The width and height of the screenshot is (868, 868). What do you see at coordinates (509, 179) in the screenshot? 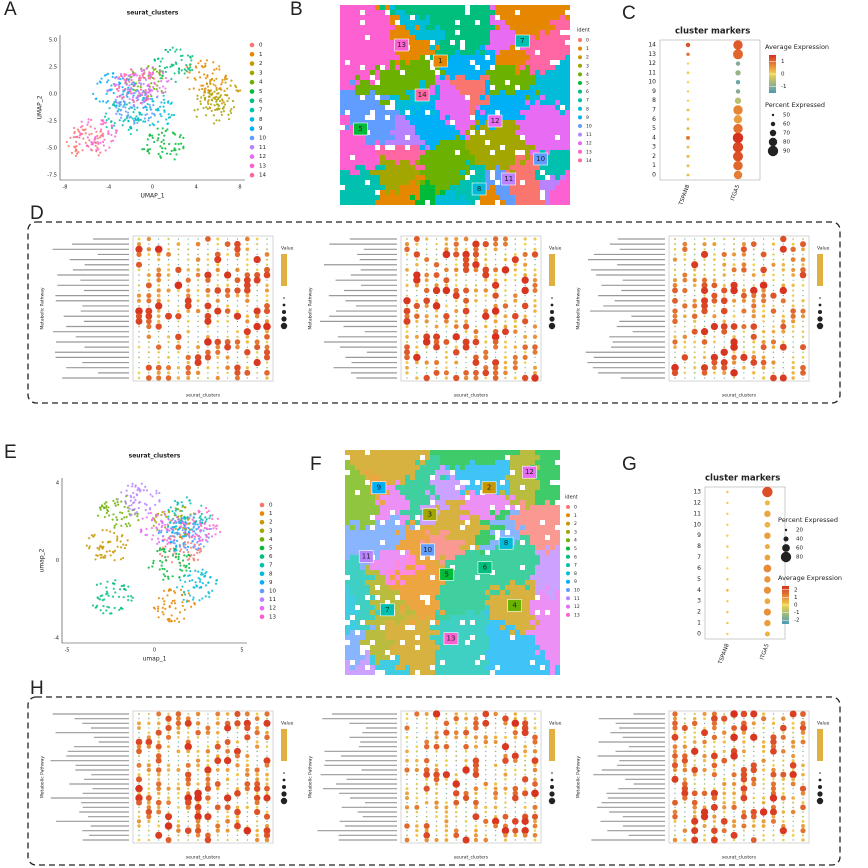
I see `cluster-label-box` at bounding box center [509, 179].